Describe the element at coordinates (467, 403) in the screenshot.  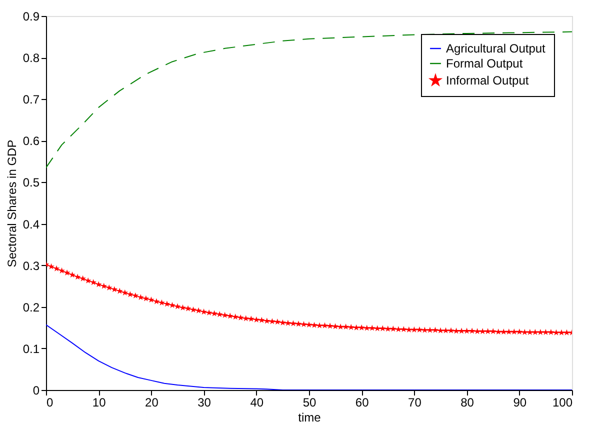
I see `x-tick-label: 80` at that location.